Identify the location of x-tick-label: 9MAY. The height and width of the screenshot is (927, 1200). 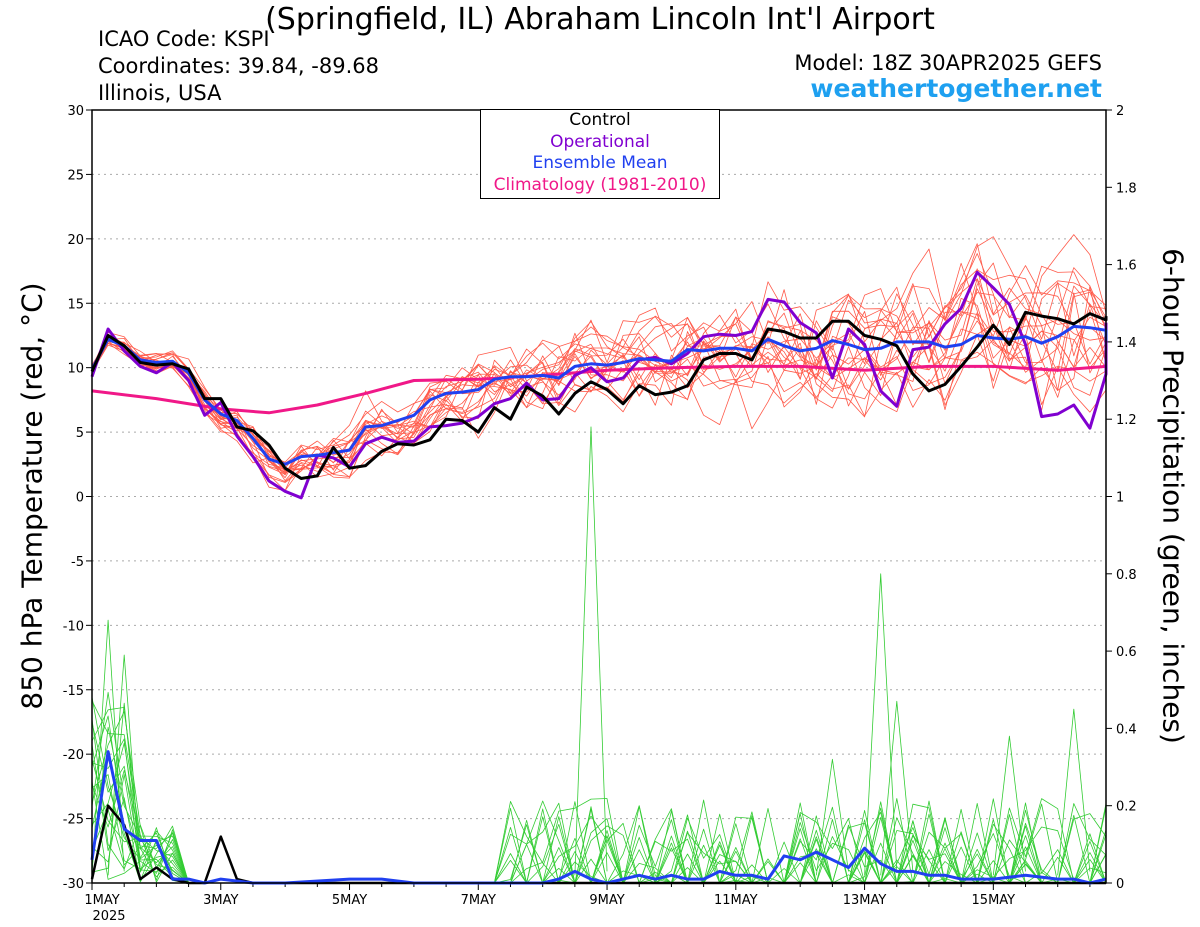
(606, 900).